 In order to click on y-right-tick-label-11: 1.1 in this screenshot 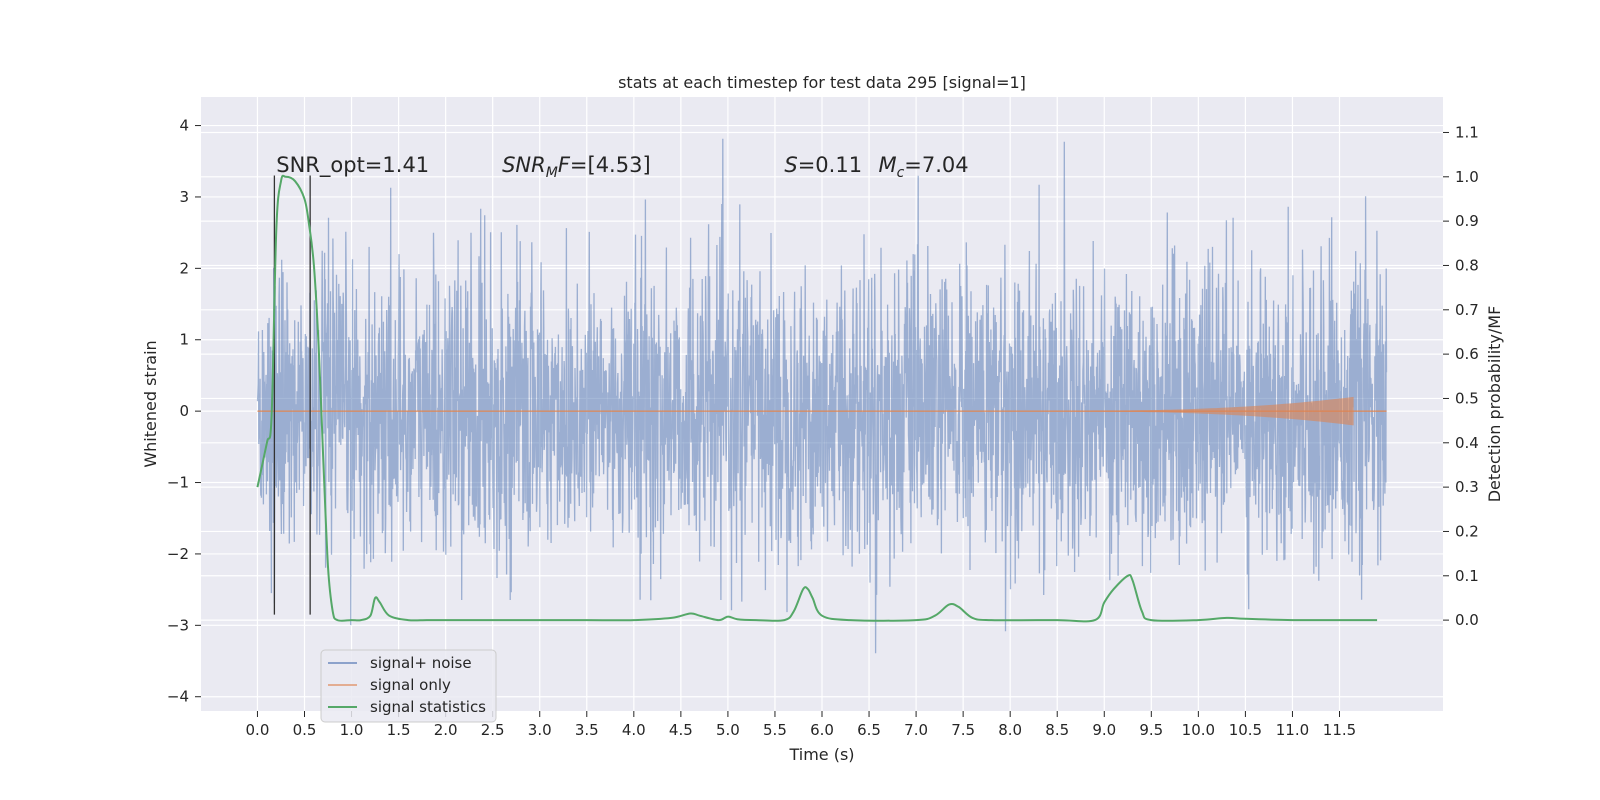, I will do `click(1467, 132)`.